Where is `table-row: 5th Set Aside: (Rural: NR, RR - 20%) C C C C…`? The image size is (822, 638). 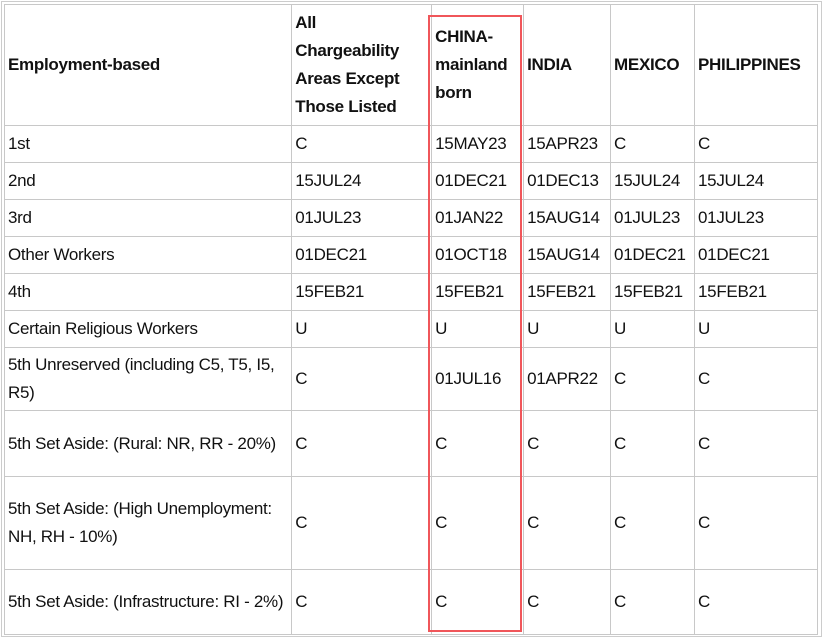
table-row: 5th Set Aside: (Rural: NR, RR - 20%) C C C C… is located at coordinates (410, 443).